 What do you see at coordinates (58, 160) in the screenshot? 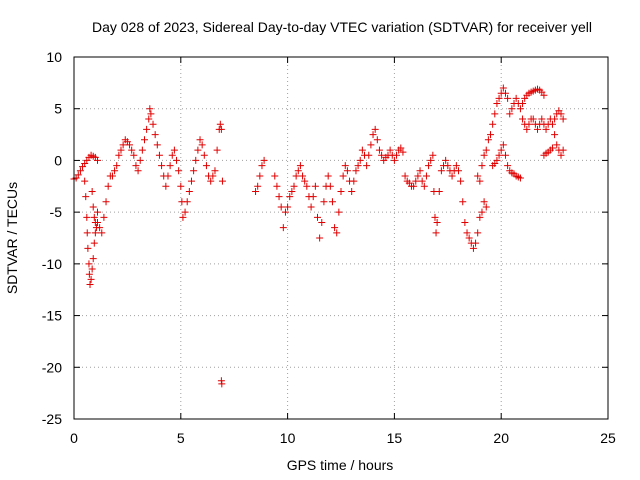
I see `y-tick-label: 0` at bounding box center [58, 160].